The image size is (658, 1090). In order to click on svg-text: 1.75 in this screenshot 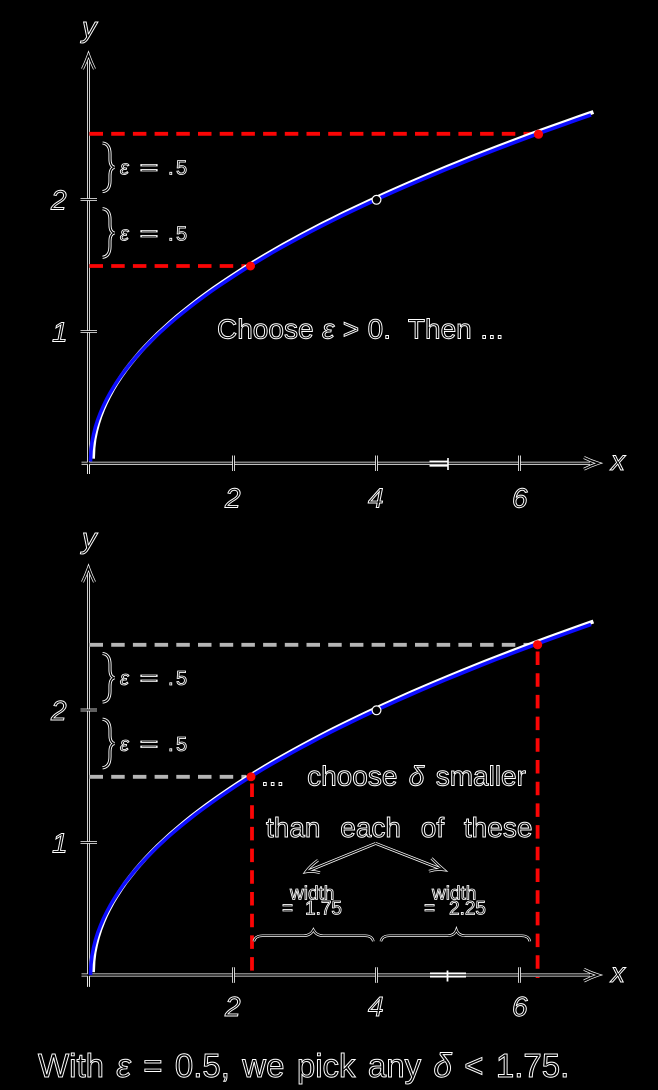, I will do `click(323, 909)`.